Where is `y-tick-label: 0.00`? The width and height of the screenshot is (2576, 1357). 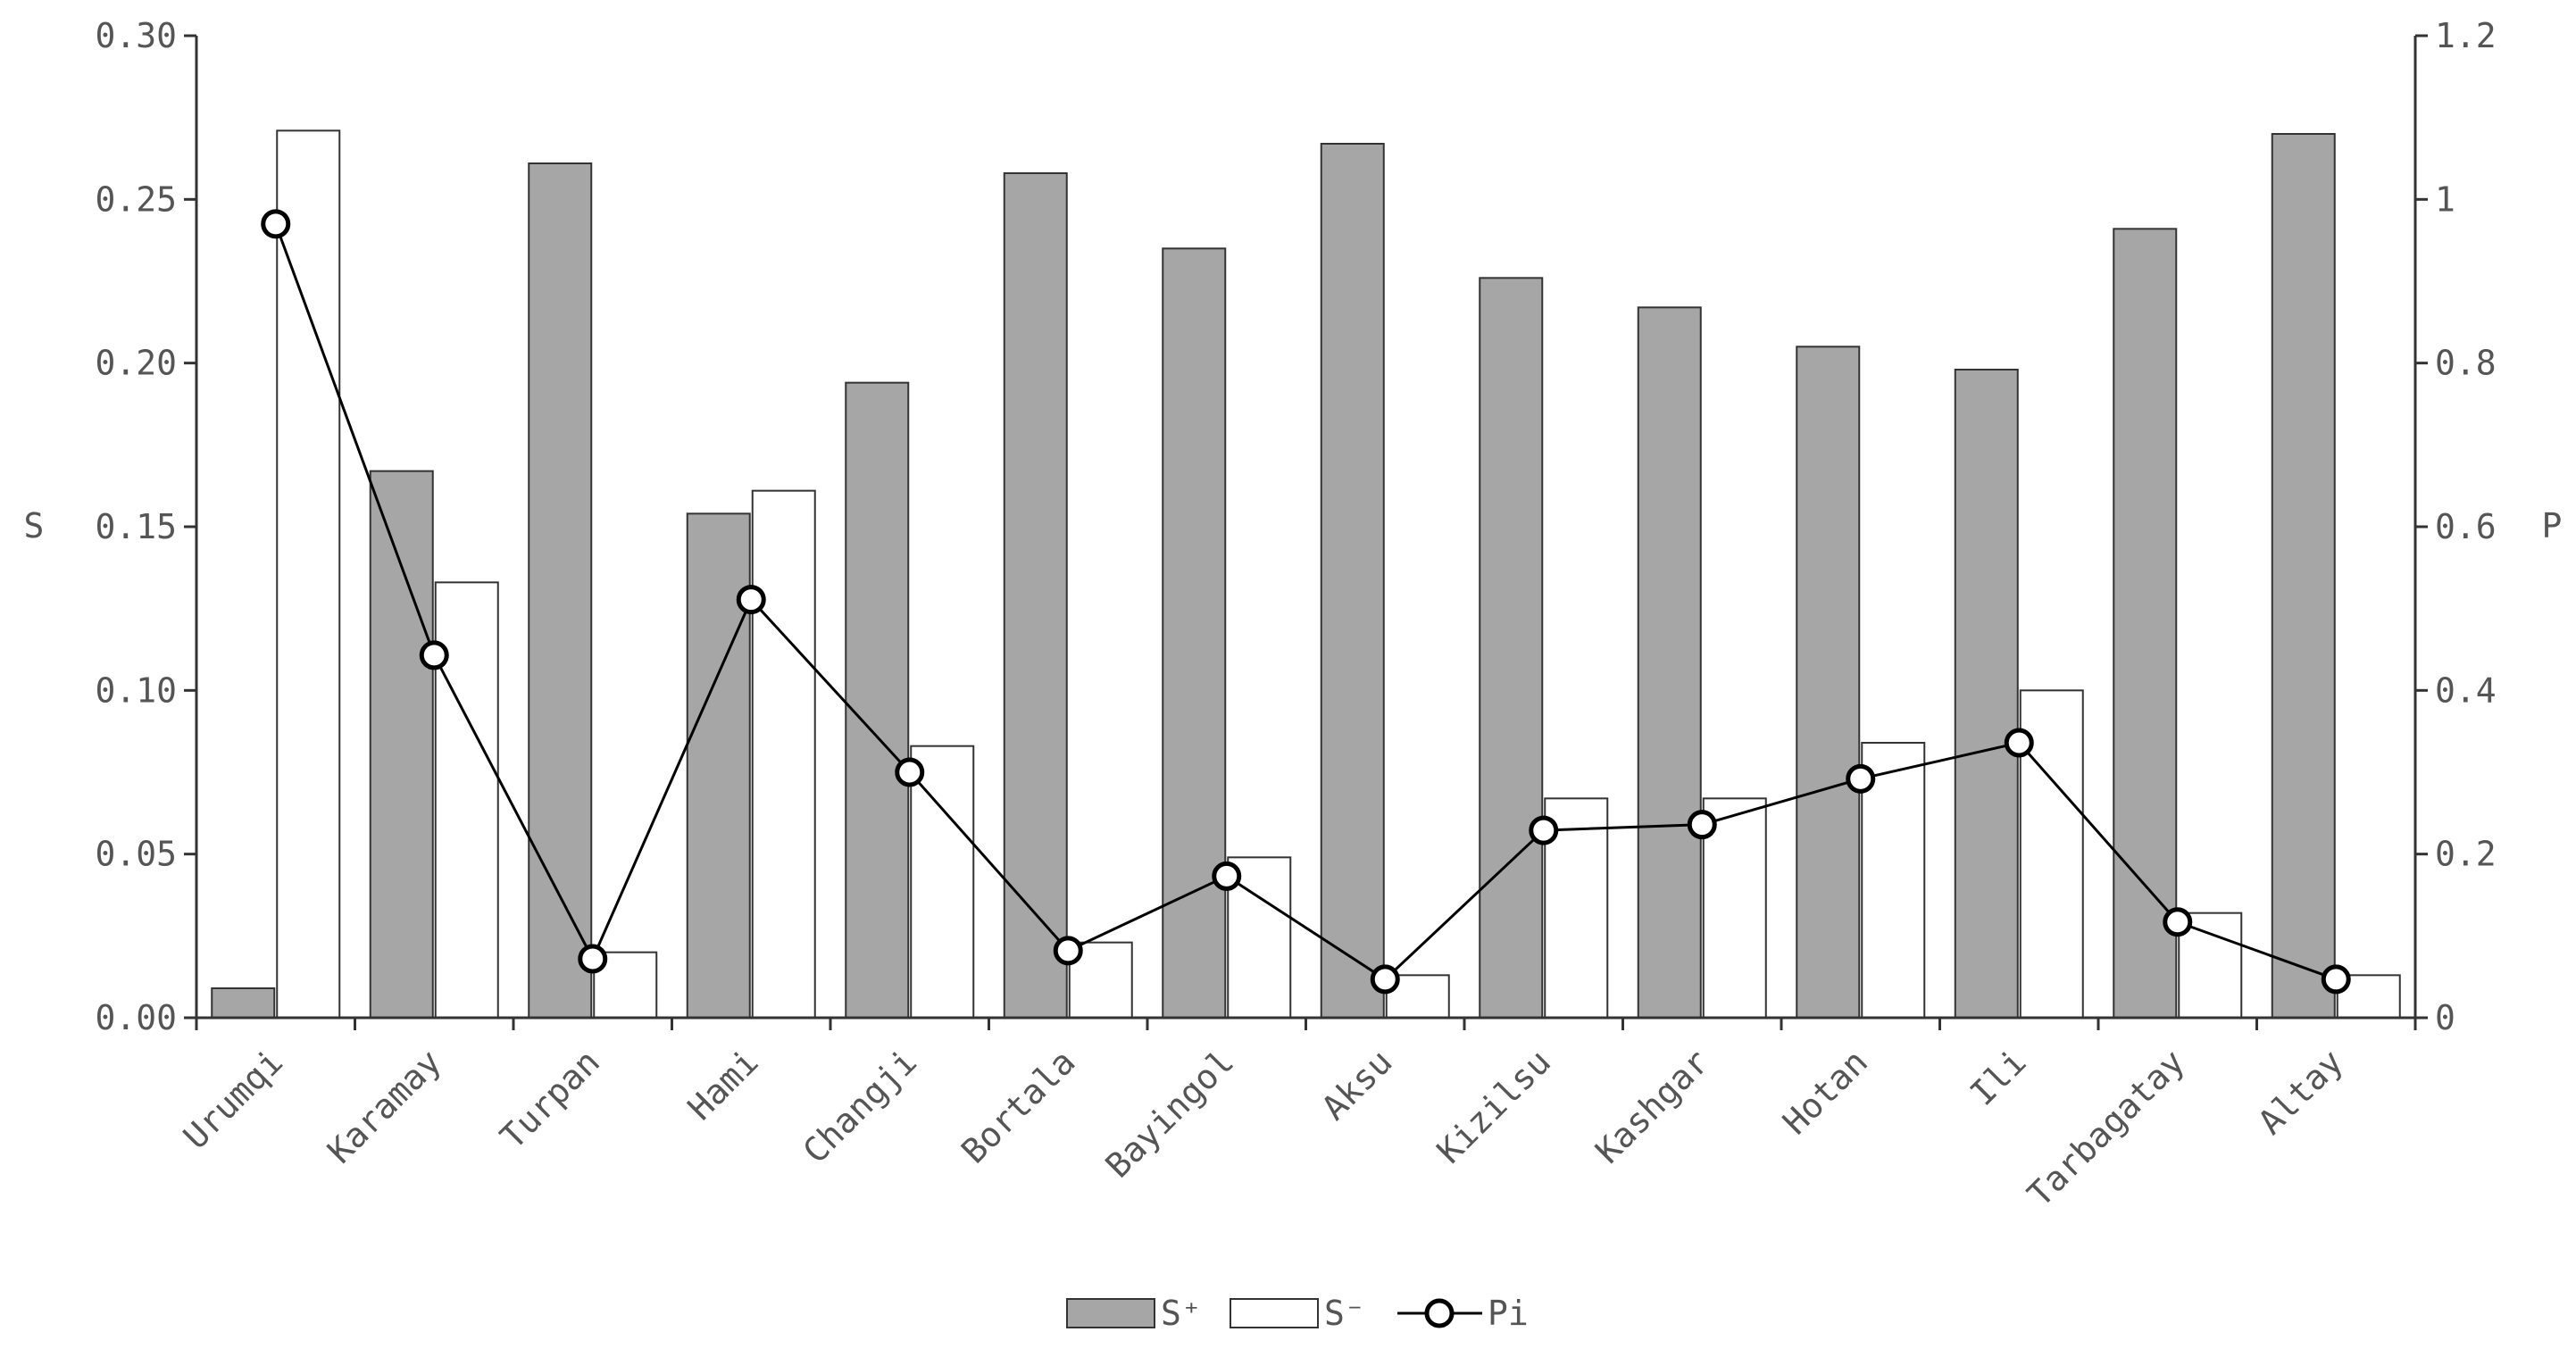
y-tick-label: 0.00 is located at coordinates (136, 1018).